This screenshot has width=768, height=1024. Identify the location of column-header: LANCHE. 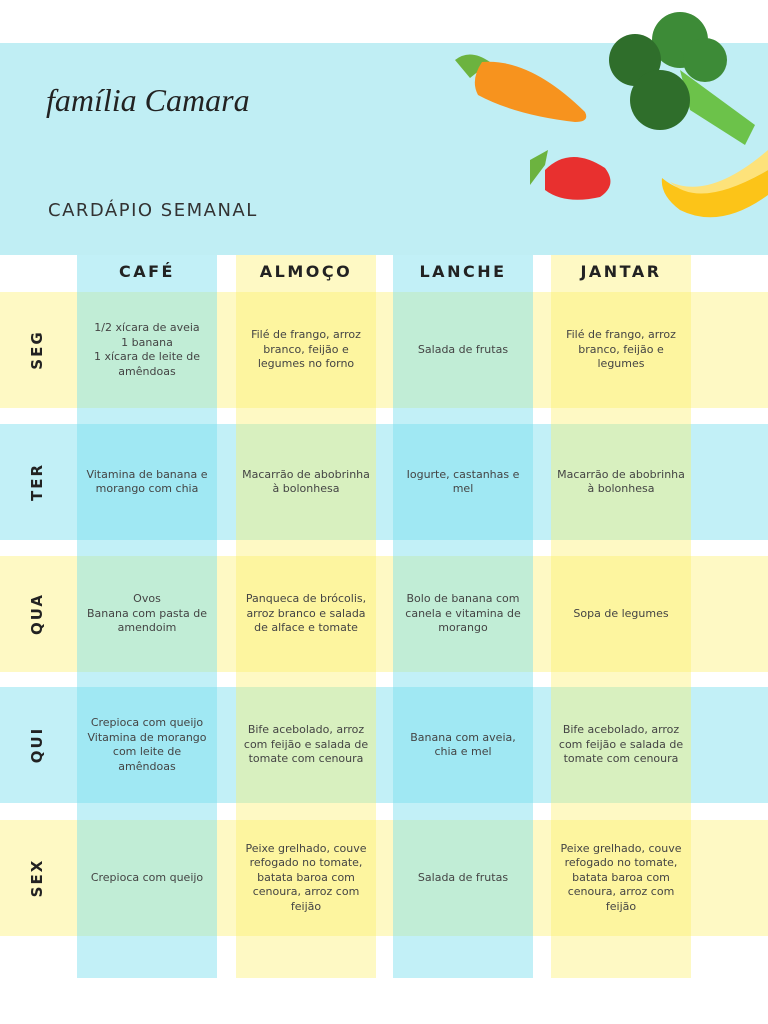
(463, 271).